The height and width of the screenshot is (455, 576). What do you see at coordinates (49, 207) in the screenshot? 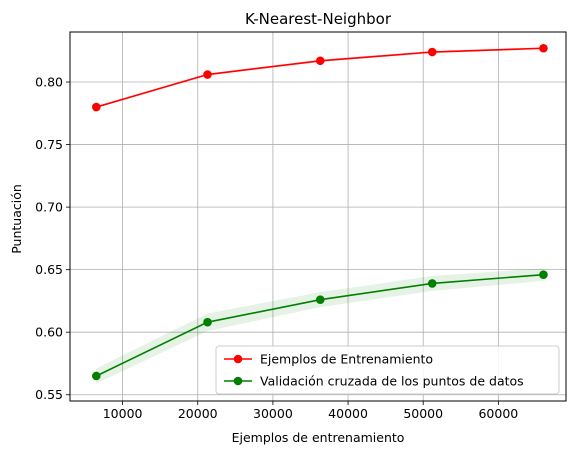
I see `y-tick-label: 0.70` at bounding box center [49, 207].